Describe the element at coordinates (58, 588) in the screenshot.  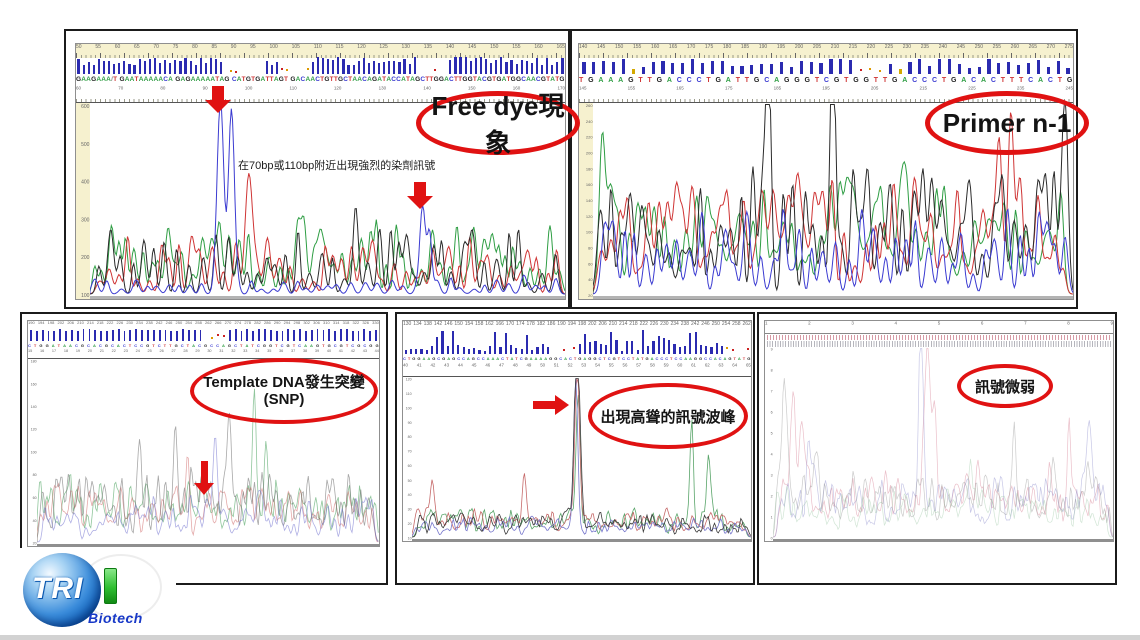
I see `logo-text: TRI` at that location.